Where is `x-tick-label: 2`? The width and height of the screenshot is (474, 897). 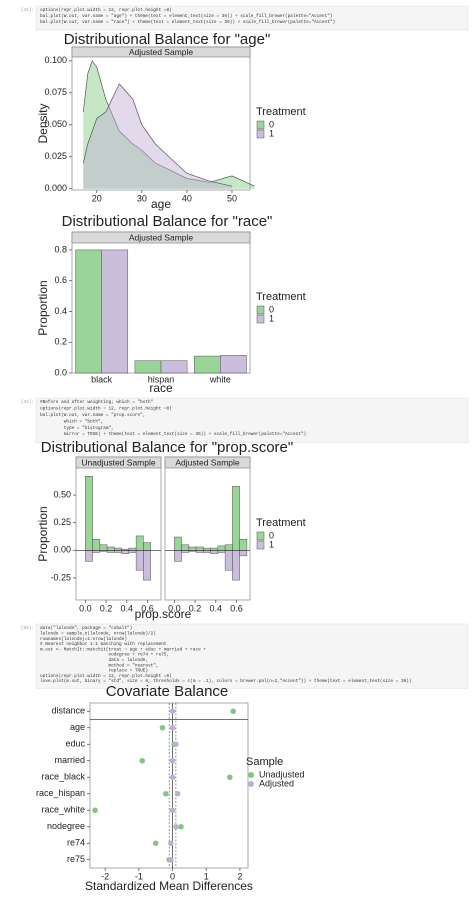
x-tick-label: 2 is located at coordinates (239, 876).